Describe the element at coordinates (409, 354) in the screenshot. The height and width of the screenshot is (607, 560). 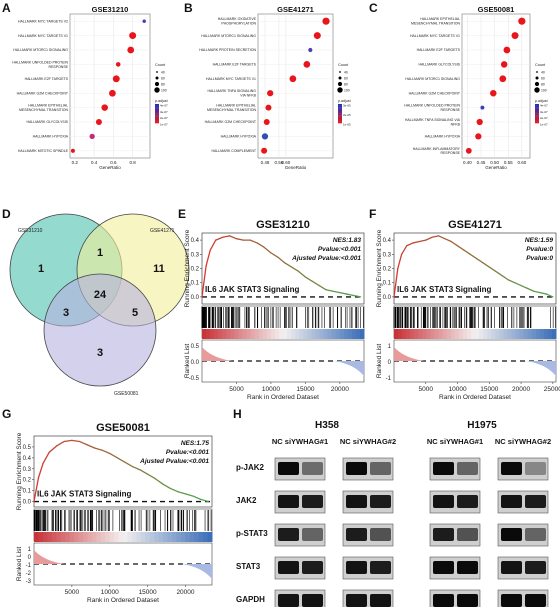
I see `gsea-ranked-positive-area` at that location.